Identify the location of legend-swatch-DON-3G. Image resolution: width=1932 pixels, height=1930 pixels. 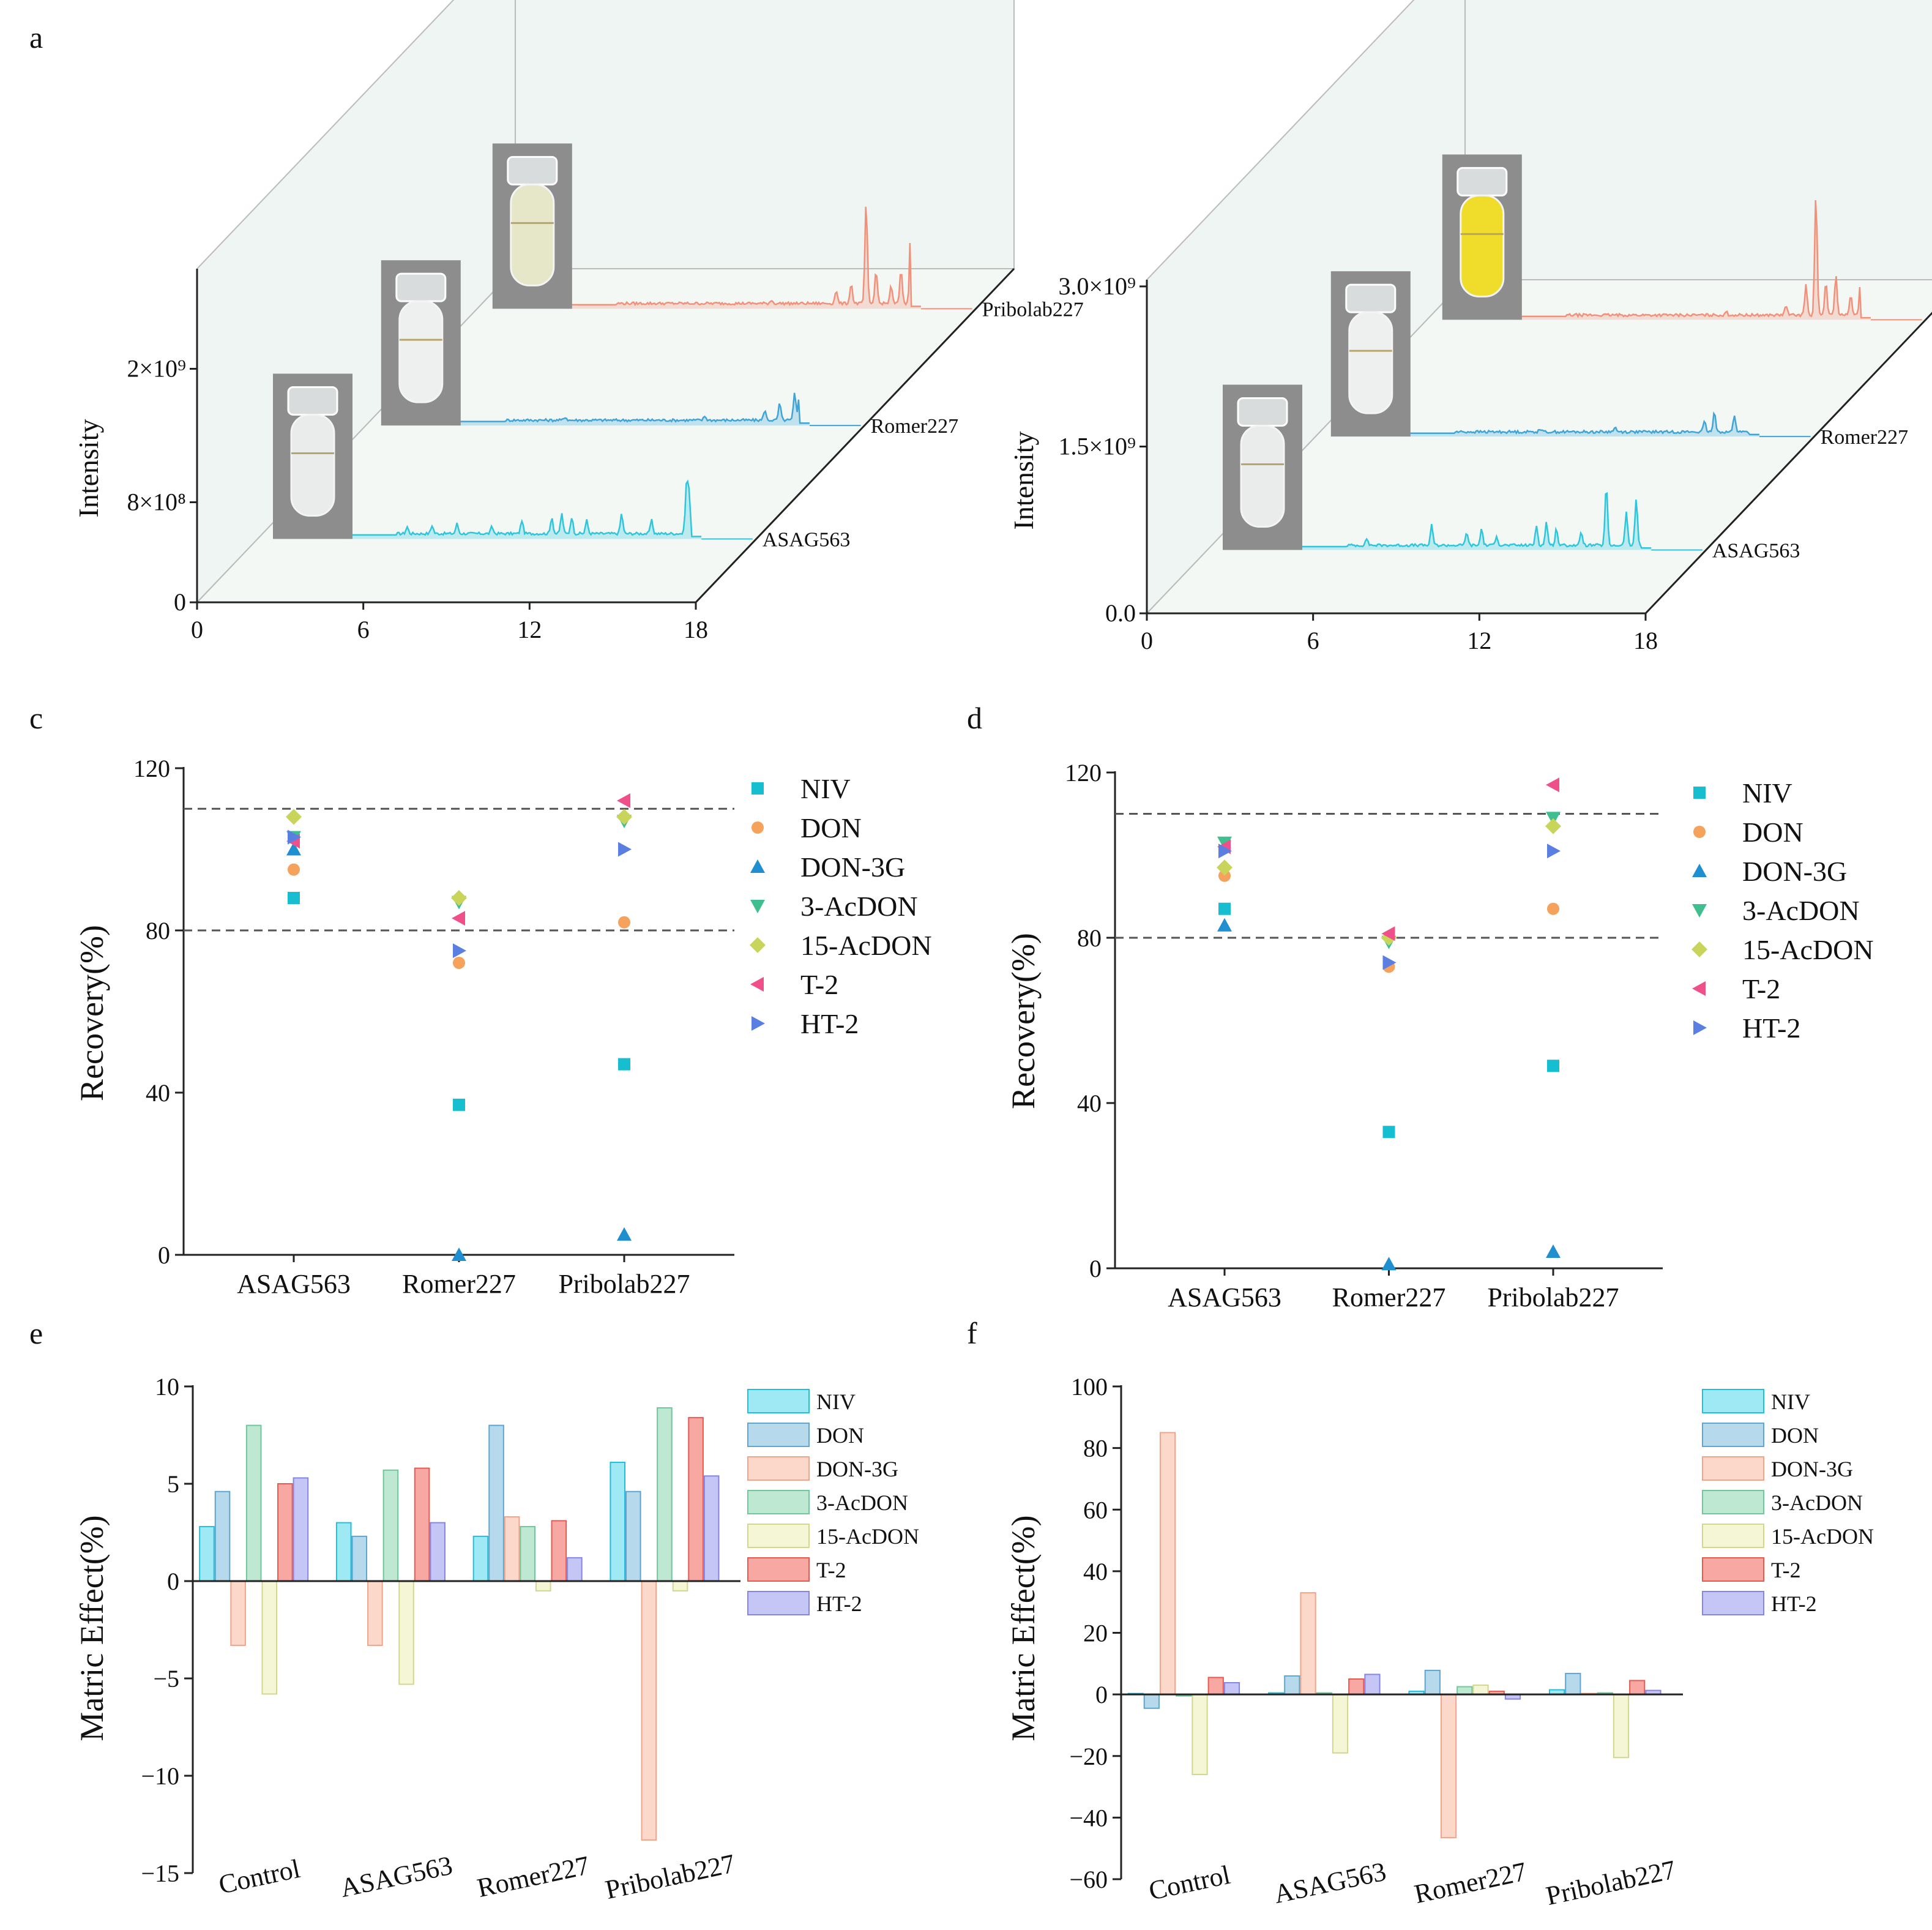
(1733, 1468).